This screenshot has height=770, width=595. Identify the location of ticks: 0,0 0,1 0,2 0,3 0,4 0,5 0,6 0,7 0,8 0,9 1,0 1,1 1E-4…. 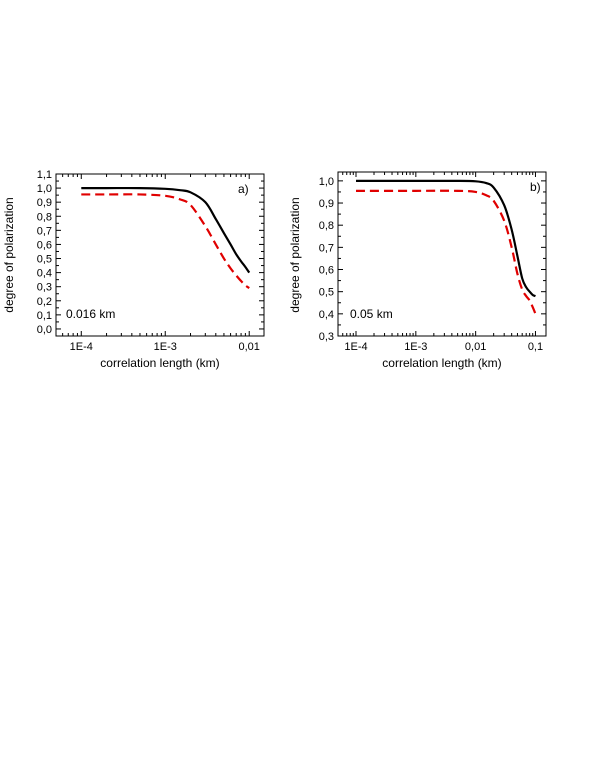
(150, 261).